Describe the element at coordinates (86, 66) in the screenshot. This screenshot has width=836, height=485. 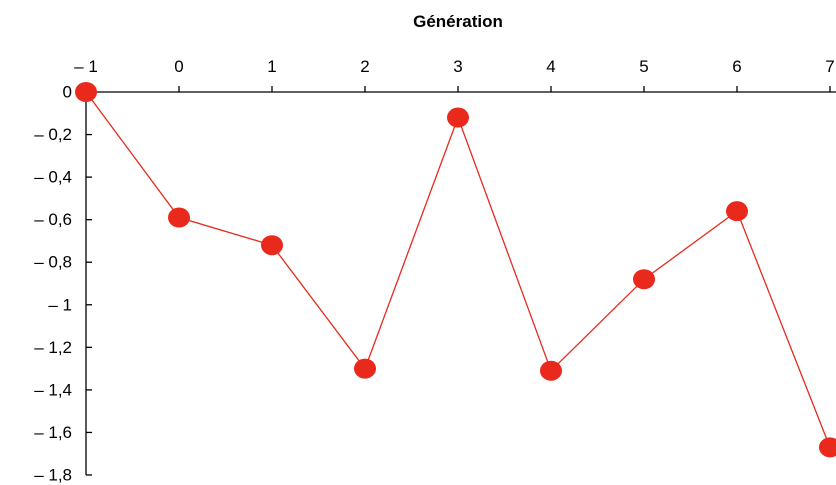
I see `x-tick-label: – 1` at that location.